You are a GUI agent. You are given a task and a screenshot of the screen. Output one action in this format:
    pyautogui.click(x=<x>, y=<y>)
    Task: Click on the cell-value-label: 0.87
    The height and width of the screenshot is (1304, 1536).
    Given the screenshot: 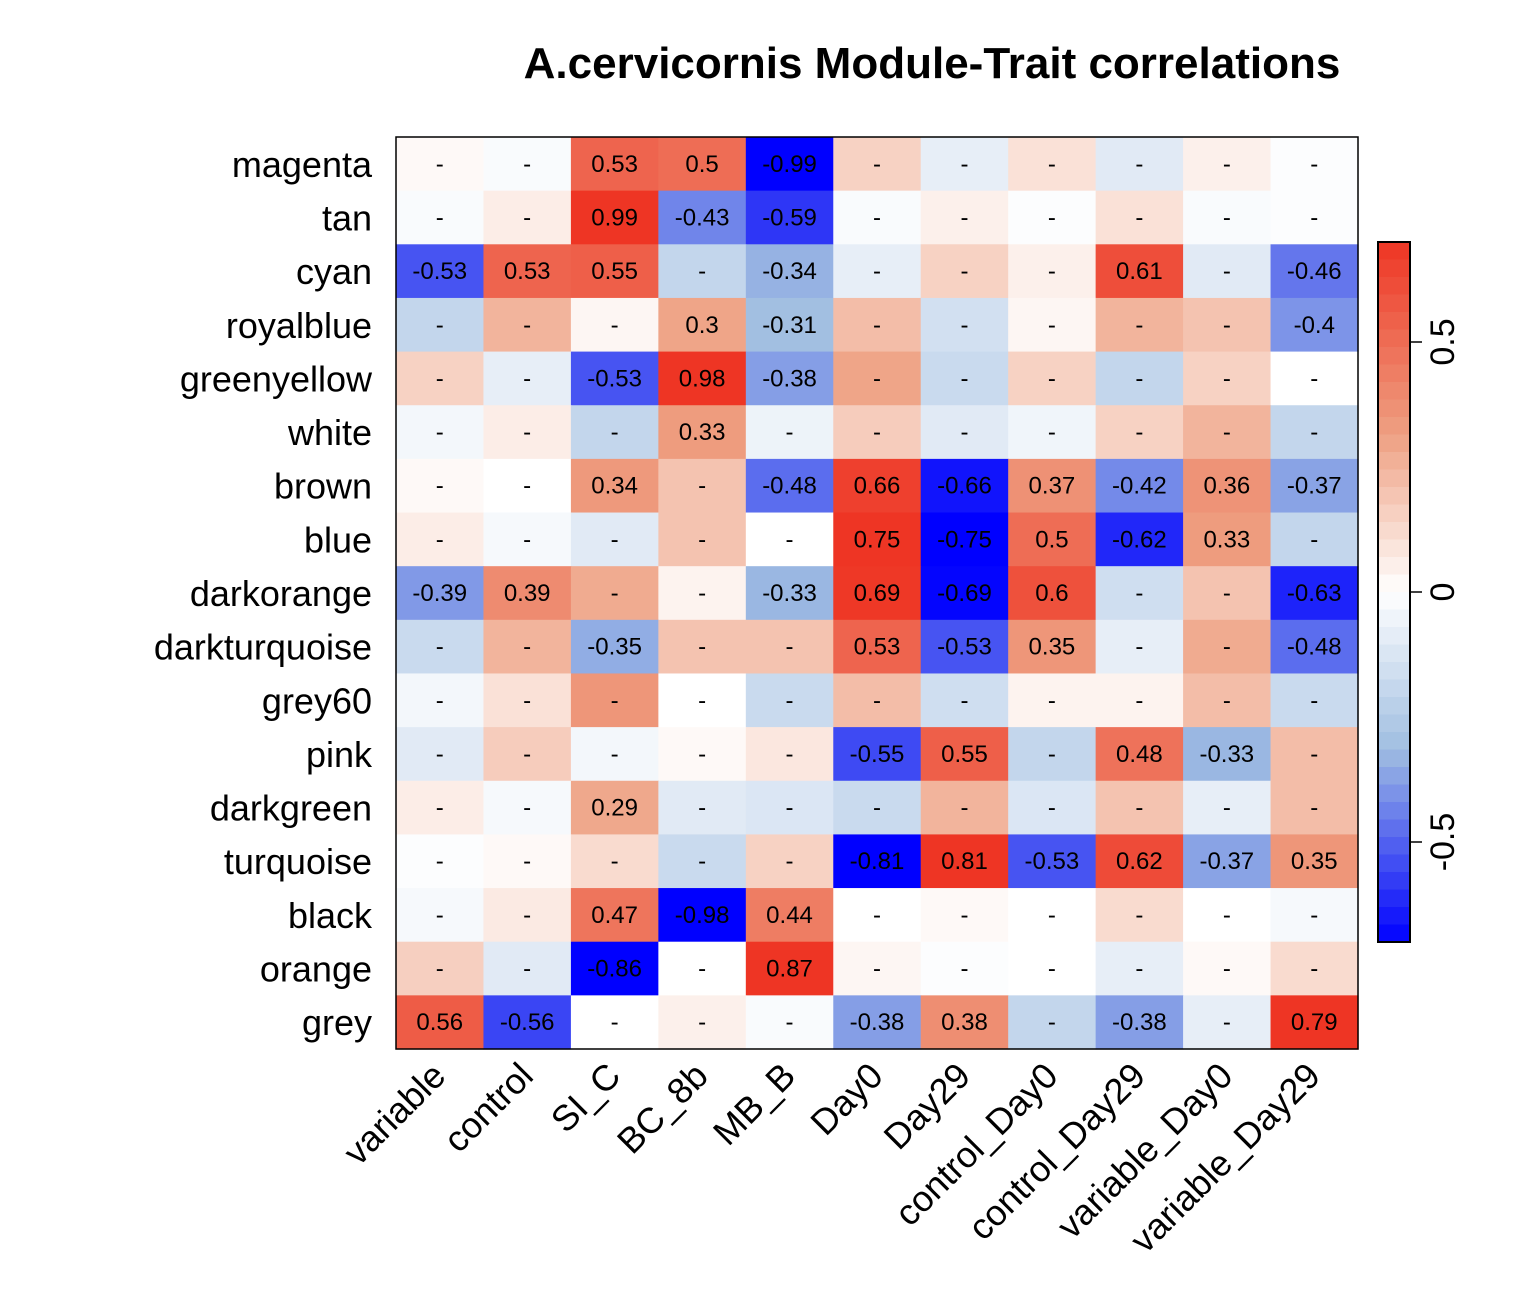 What is the action you would take?
    pyautogui.click(x=789, y=969)
    